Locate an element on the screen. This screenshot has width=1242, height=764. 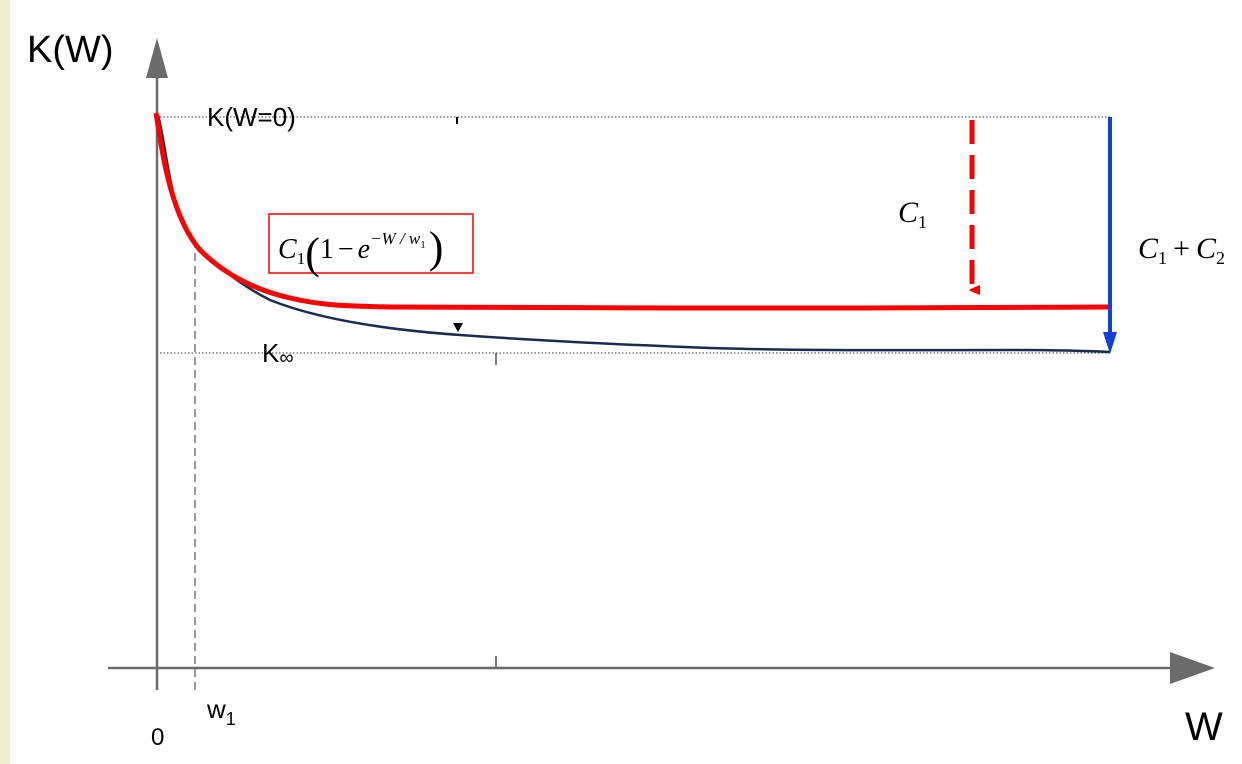
small-triangle-marker is located at coordinates (458, 327).